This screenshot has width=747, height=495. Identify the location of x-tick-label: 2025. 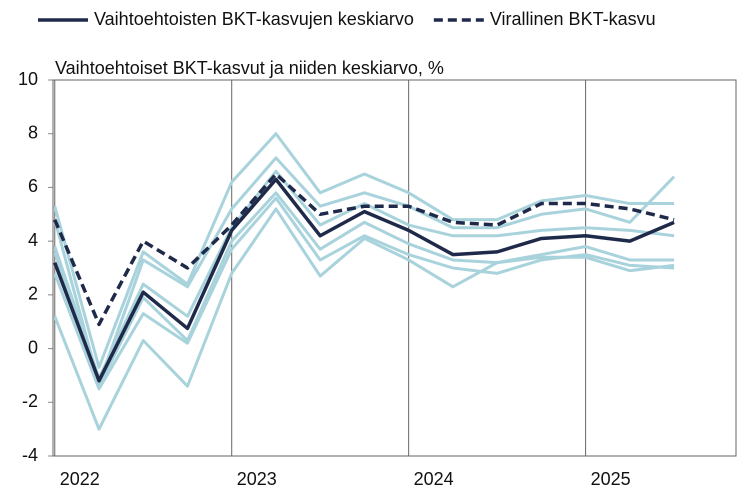
(611, 479).